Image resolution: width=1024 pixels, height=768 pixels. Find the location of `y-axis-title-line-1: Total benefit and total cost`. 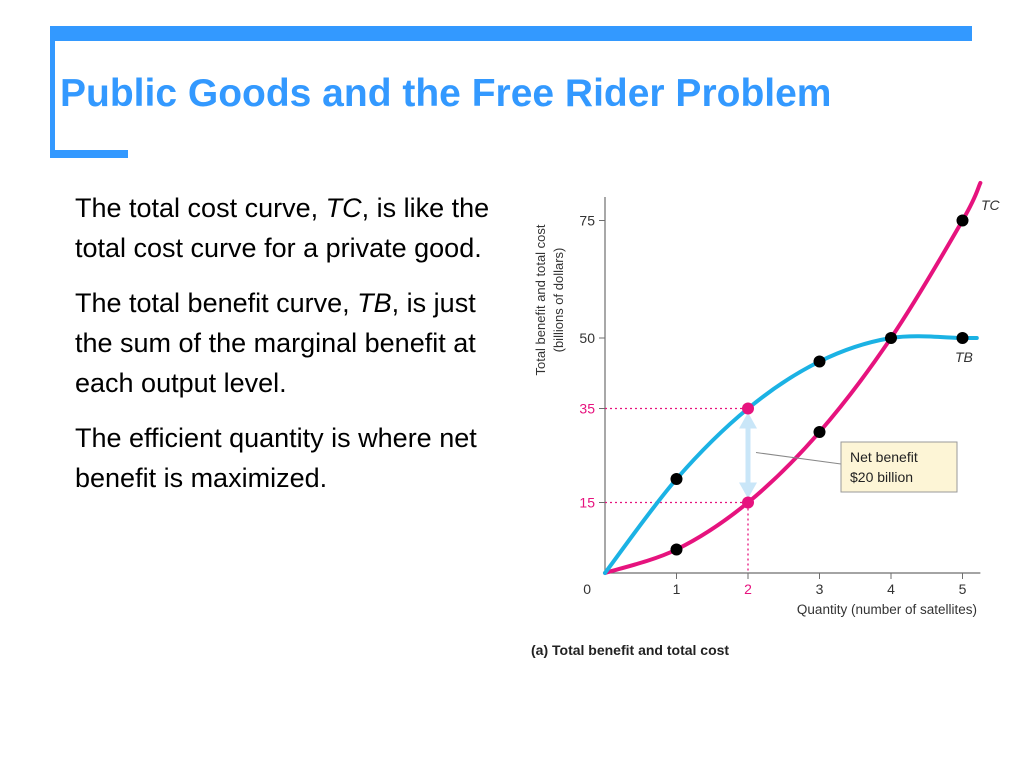

y-axis-title-line-1: Total benefit and total cost is located at coordinates (540, 299).